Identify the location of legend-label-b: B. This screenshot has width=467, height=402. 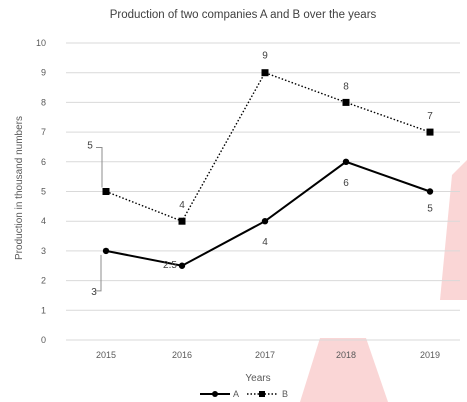
(285, 394).